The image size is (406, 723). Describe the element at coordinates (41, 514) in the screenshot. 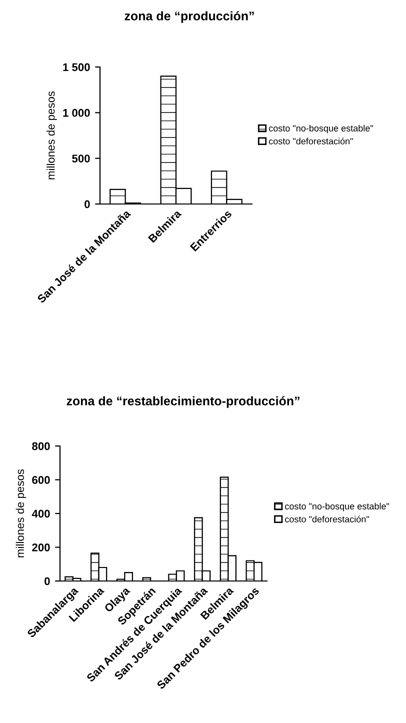

I see `y-tick-label: 400` at that location.